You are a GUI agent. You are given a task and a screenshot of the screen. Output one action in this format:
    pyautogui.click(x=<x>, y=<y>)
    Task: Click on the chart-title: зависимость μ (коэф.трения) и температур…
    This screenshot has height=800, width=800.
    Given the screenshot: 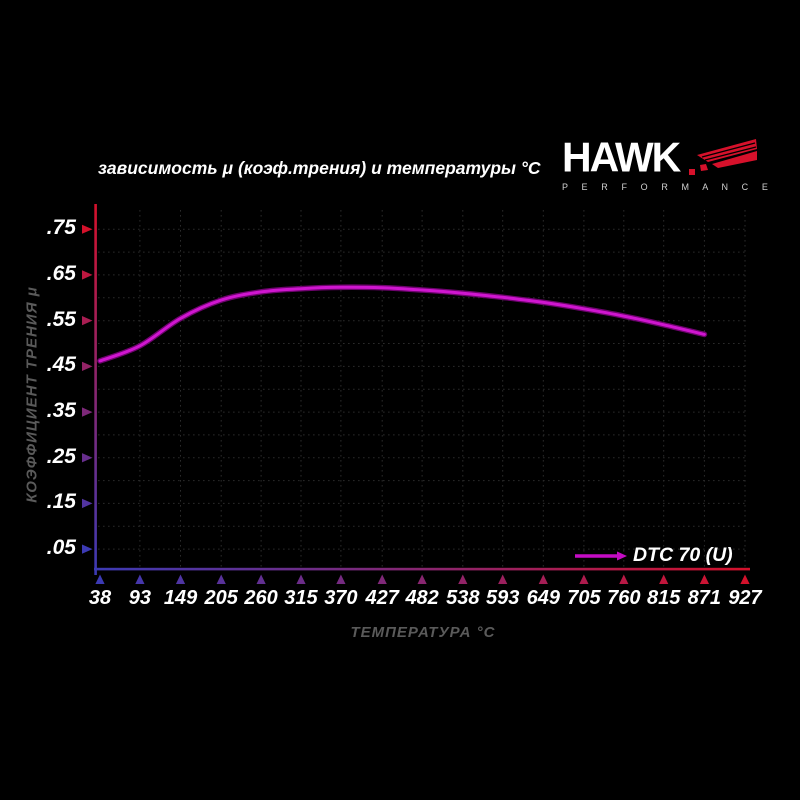 What is the action you would take?
    pyautogui.click(x=319, y=168)
    